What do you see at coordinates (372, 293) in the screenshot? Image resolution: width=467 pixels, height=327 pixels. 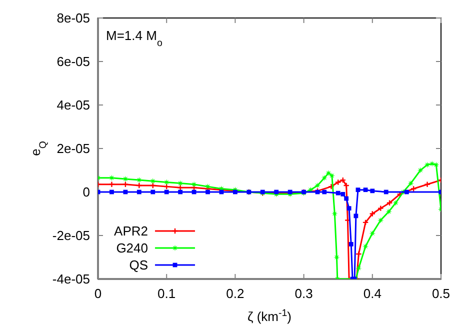 I see `x-tick-label: 0.4` at bounding box center [372, 293].